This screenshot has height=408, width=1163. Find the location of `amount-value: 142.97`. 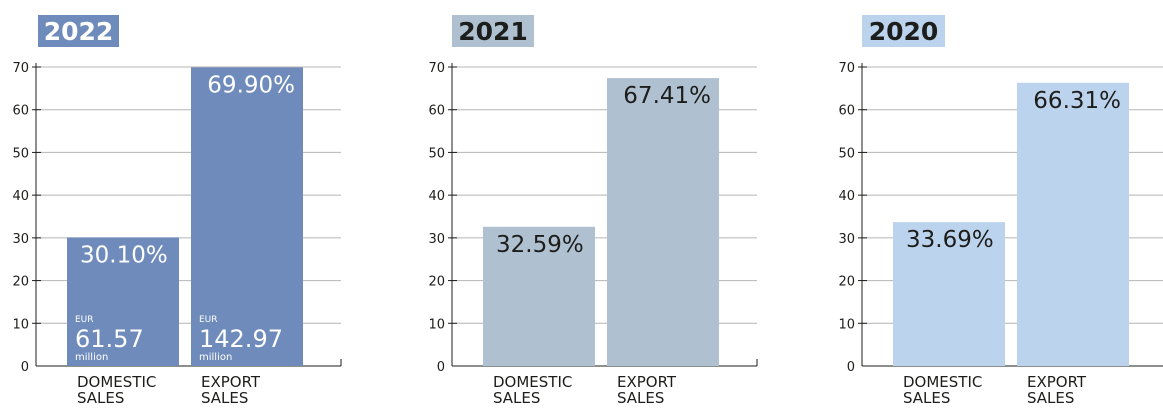

amount-value: 142.97 is located at coordinates (241, 339).